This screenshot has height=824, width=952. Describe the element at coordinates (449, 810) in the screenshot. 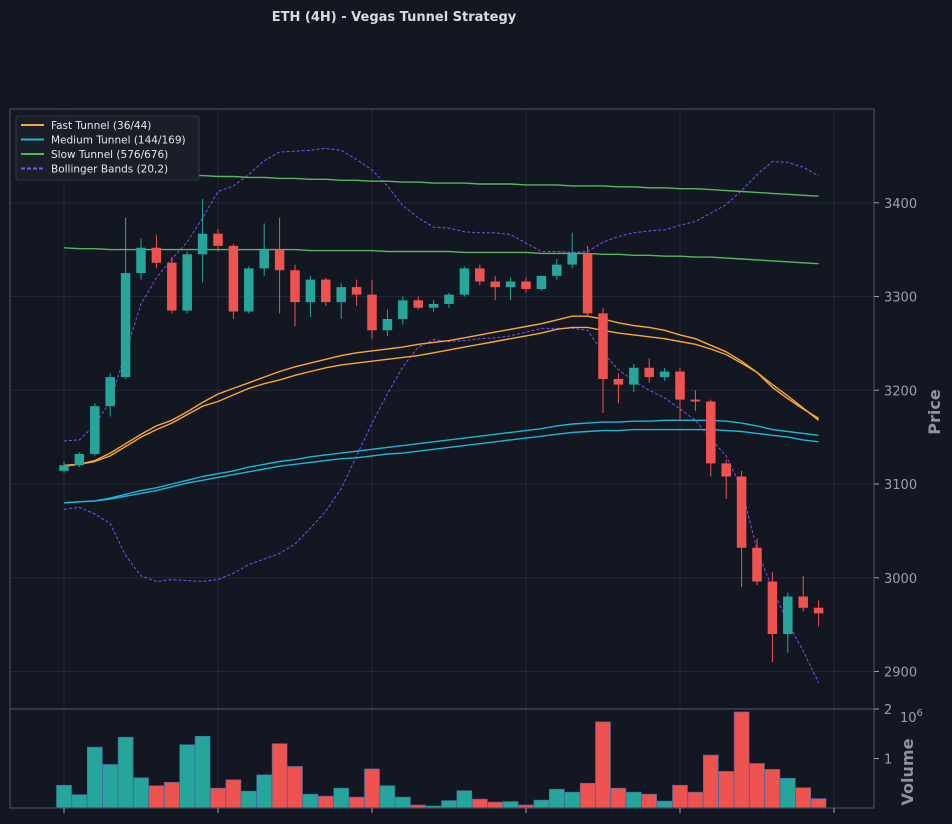

I see `x-ticks` at that location.